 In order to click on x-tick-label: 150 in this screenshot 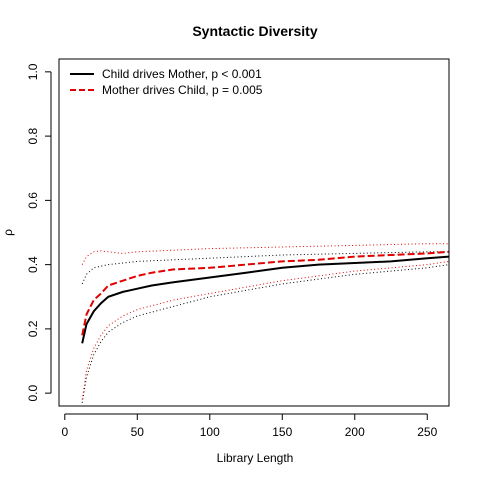, I will do `click(282, 432)`.